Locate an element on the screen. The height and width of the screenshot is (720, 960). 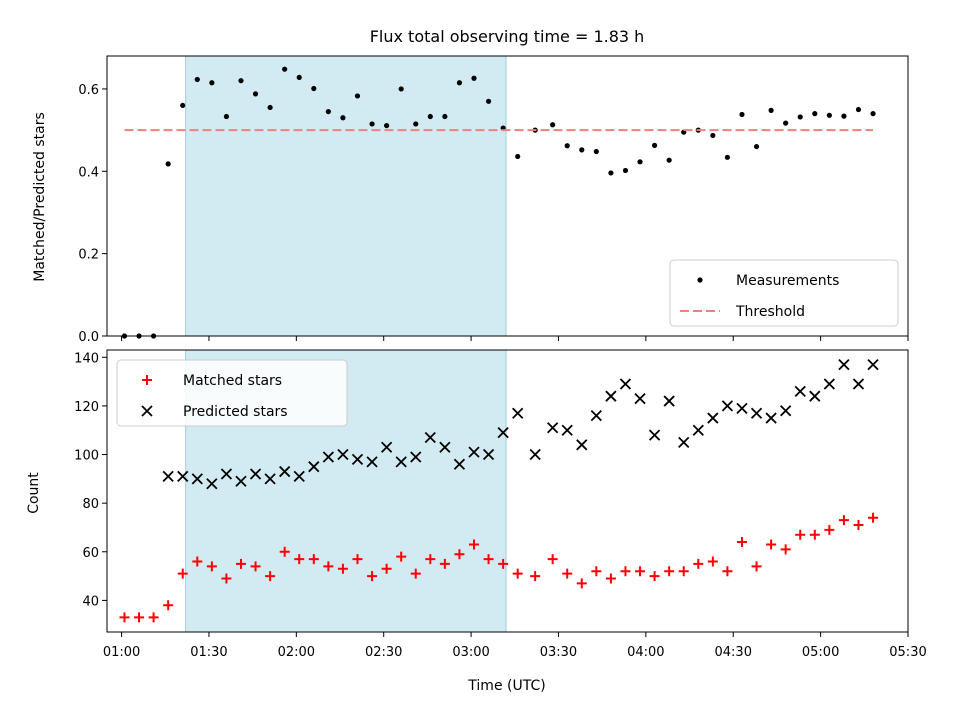
x-tick-label: 05:30 is located at coordinates (907, 652).